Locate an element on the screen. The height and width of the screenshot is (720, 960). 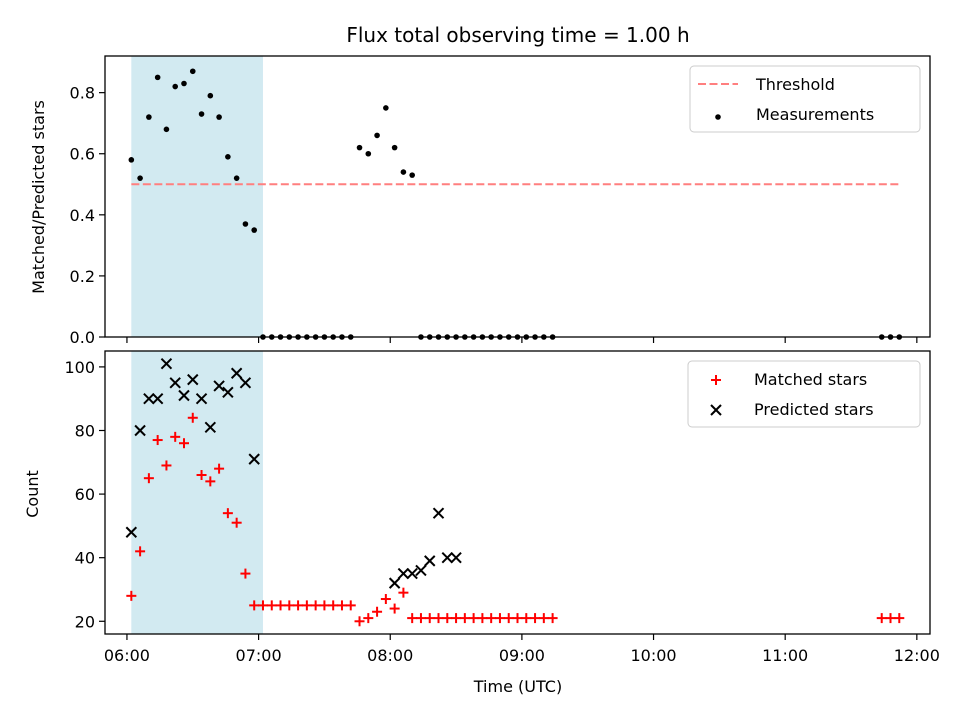
ratio-ytick-label: 0.0 is located at coordinates (82, 337).